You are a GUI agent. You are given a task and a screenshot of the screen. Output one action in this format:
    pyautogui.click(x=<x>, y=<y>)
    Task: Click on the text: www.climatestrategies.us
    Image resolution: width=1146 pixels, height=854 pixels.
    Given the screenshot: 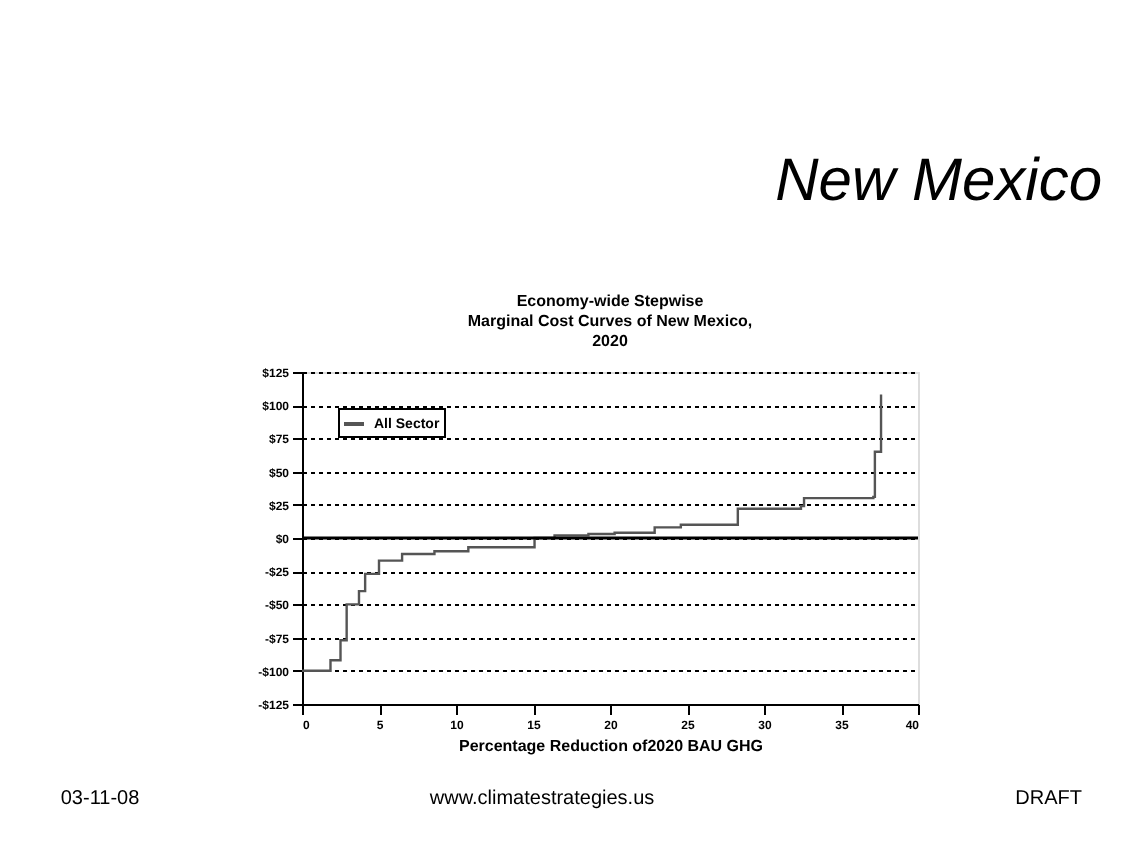 What is the action you would take?
    pyautogui.click(x=541, y=799)
    